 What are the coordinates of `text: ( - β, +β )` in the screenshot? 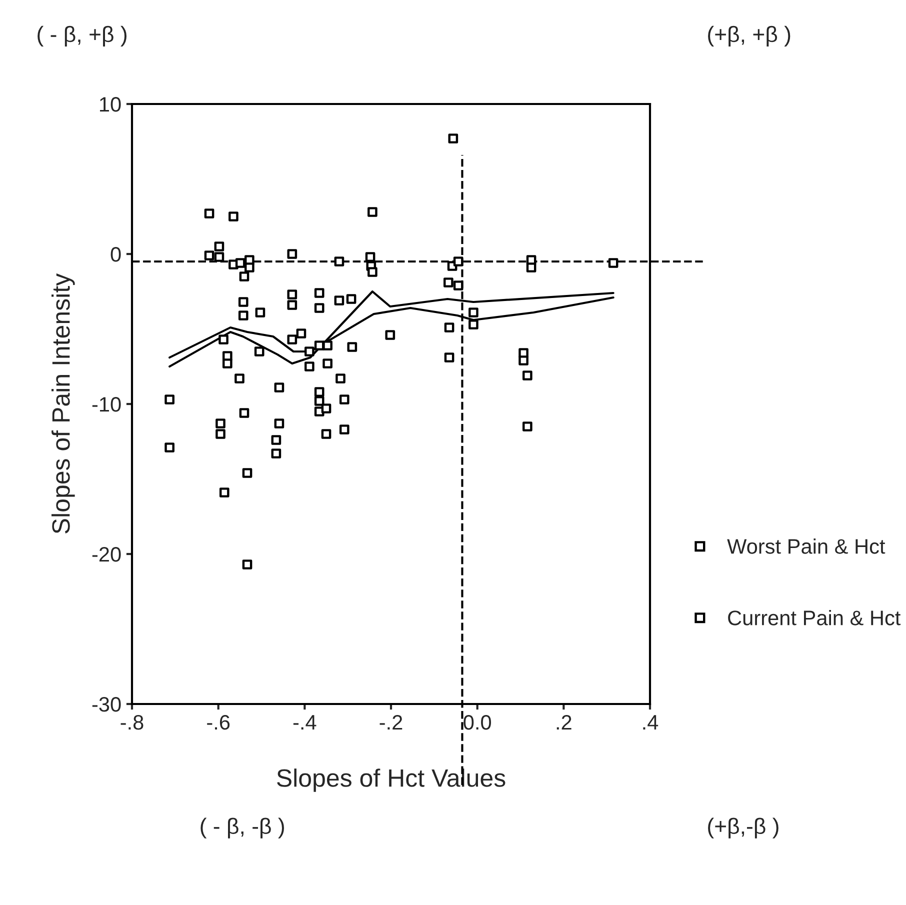 It's located at (82, 36).